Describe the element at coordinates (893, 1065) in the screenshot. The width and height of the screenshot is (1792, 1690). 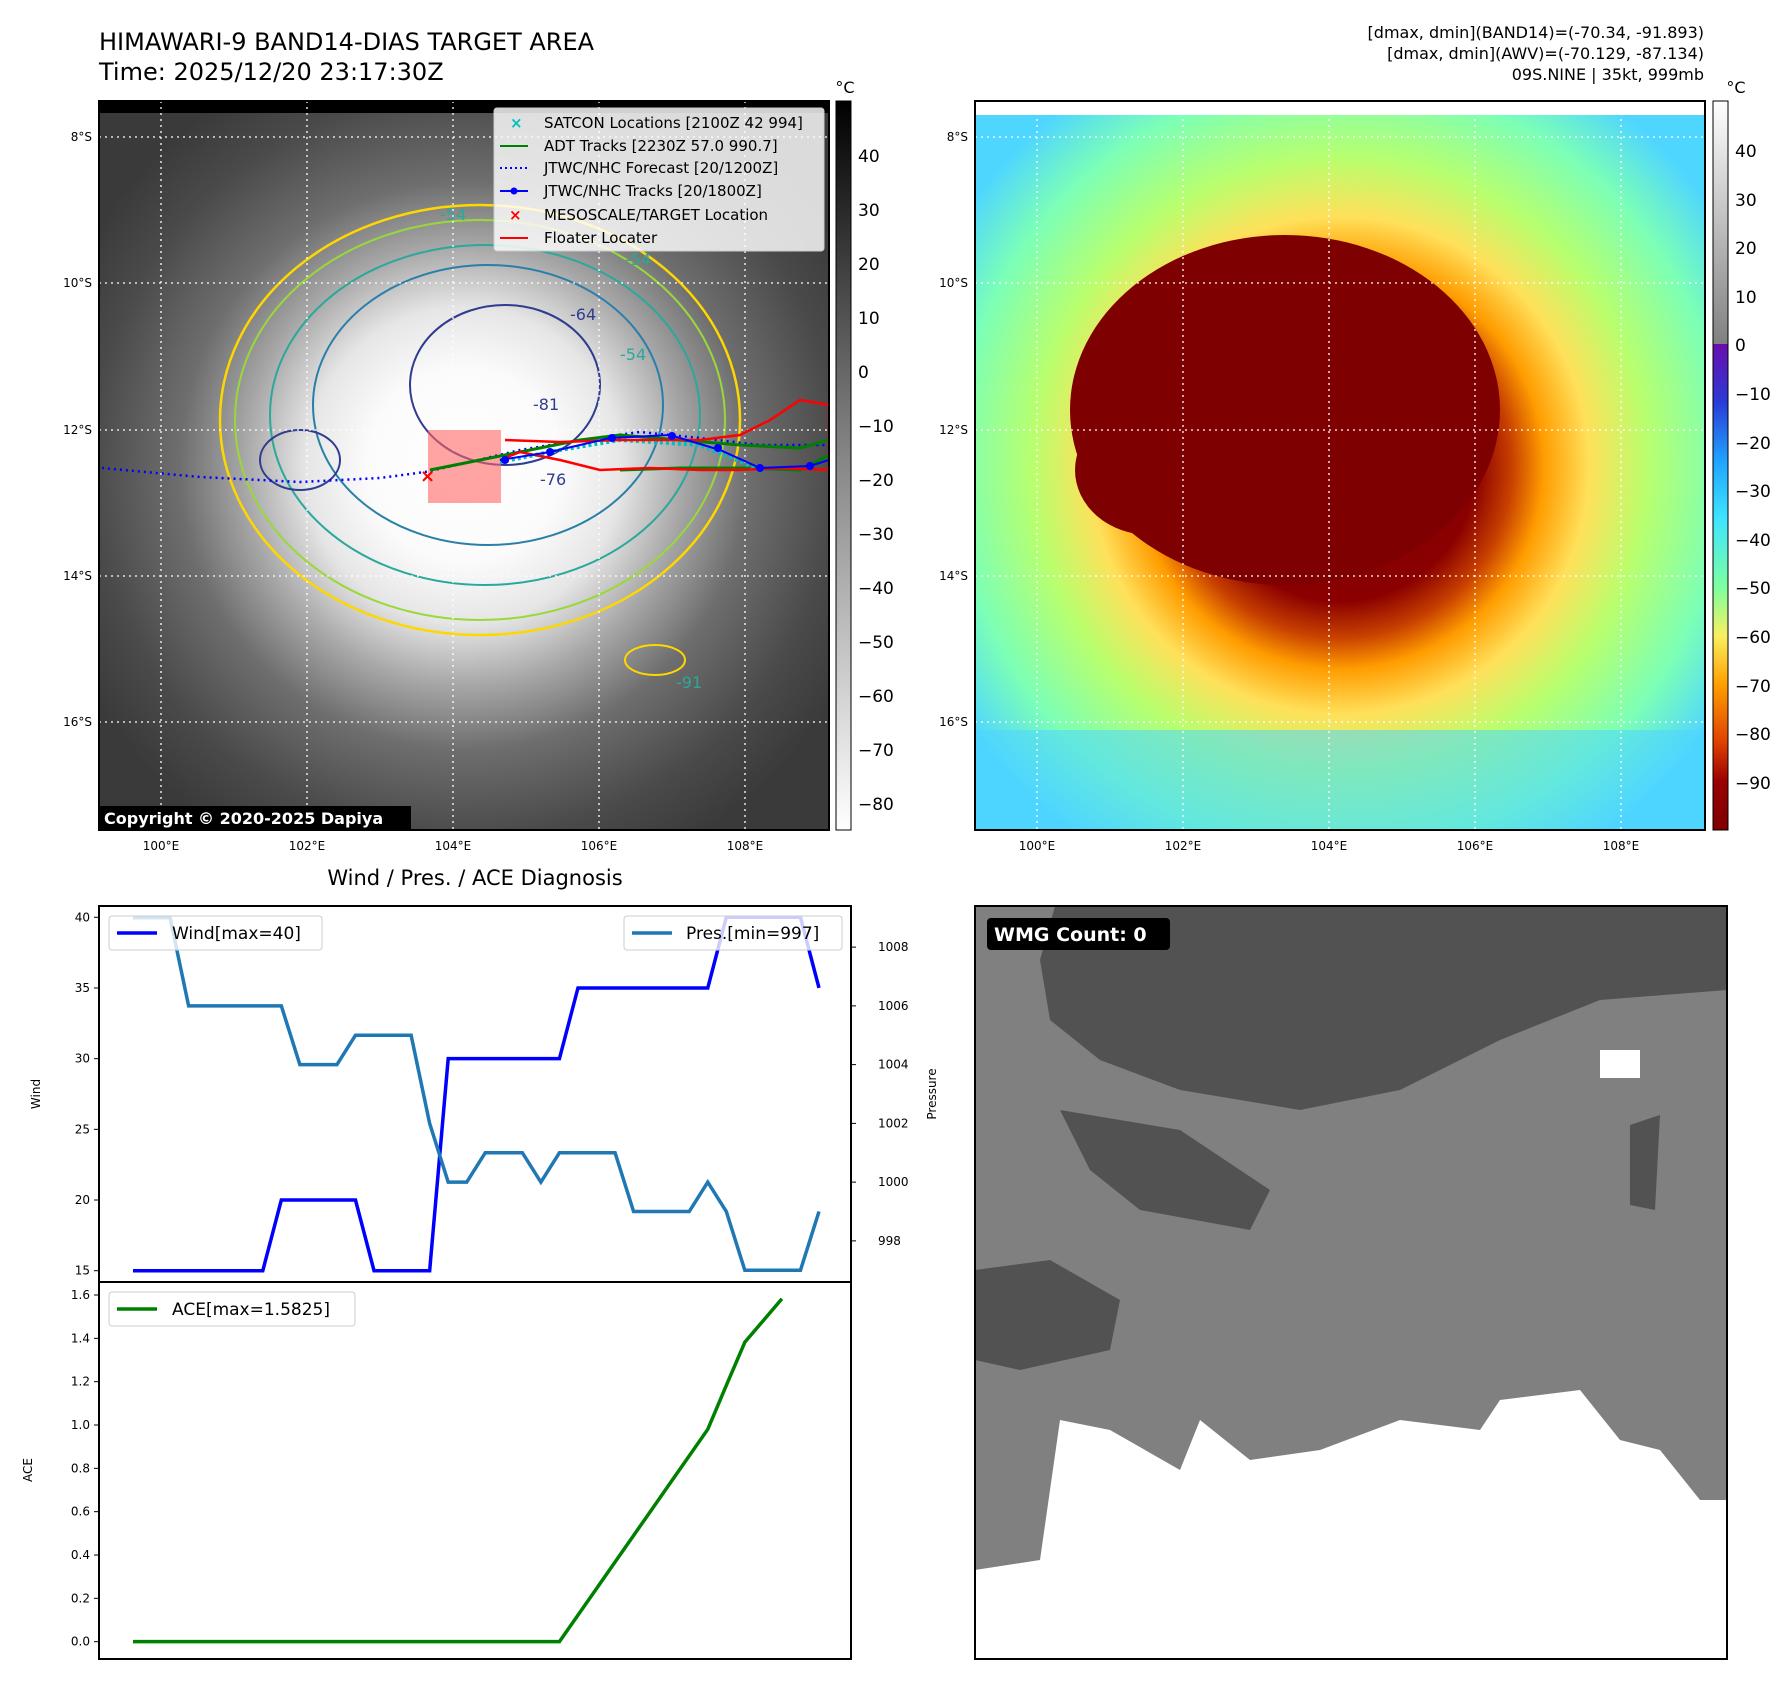
I see `pressure-tick-label: 1004` at that location.